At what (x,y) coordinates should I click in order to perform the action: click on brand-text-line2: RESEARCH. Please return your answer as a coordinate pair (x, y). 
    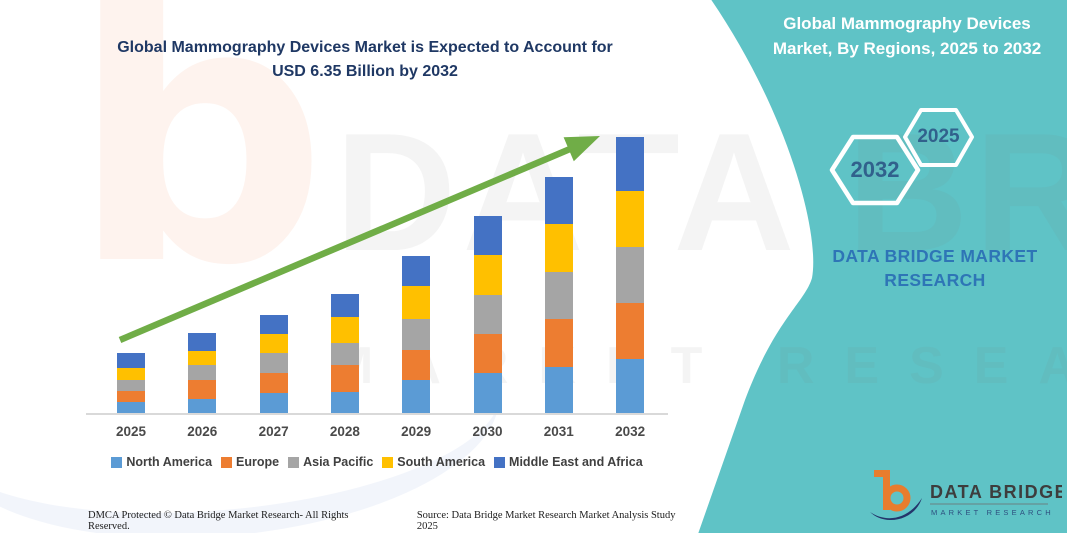
    Looking at the image, I should click on (935, 280).